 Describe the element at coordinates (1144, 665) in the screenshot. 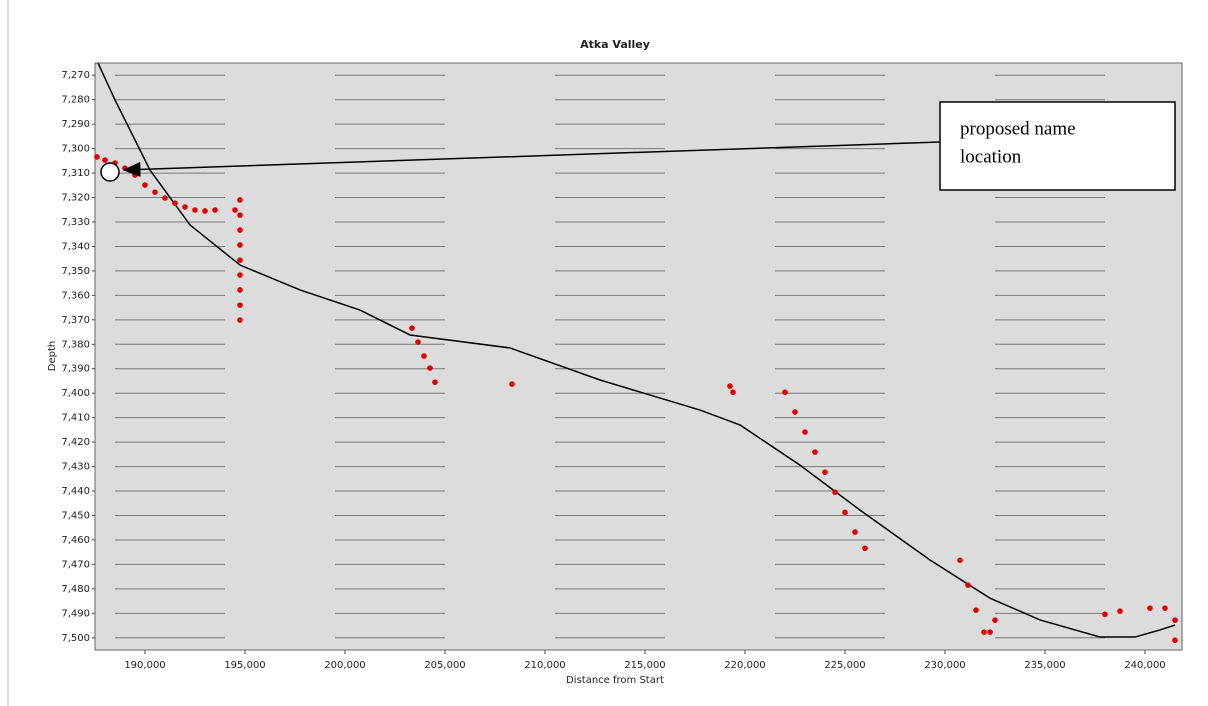

I see `x-tick-label: 240,000` at that location.